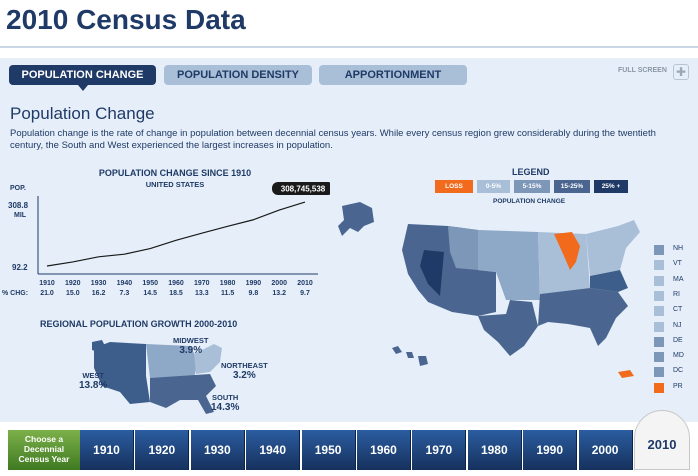 This screenshot has height=476, width=698. What do you see at coordinates (605, 450) in the screenshot?
I see `year-button-2000: 2000` at bounding box center [605, 450].